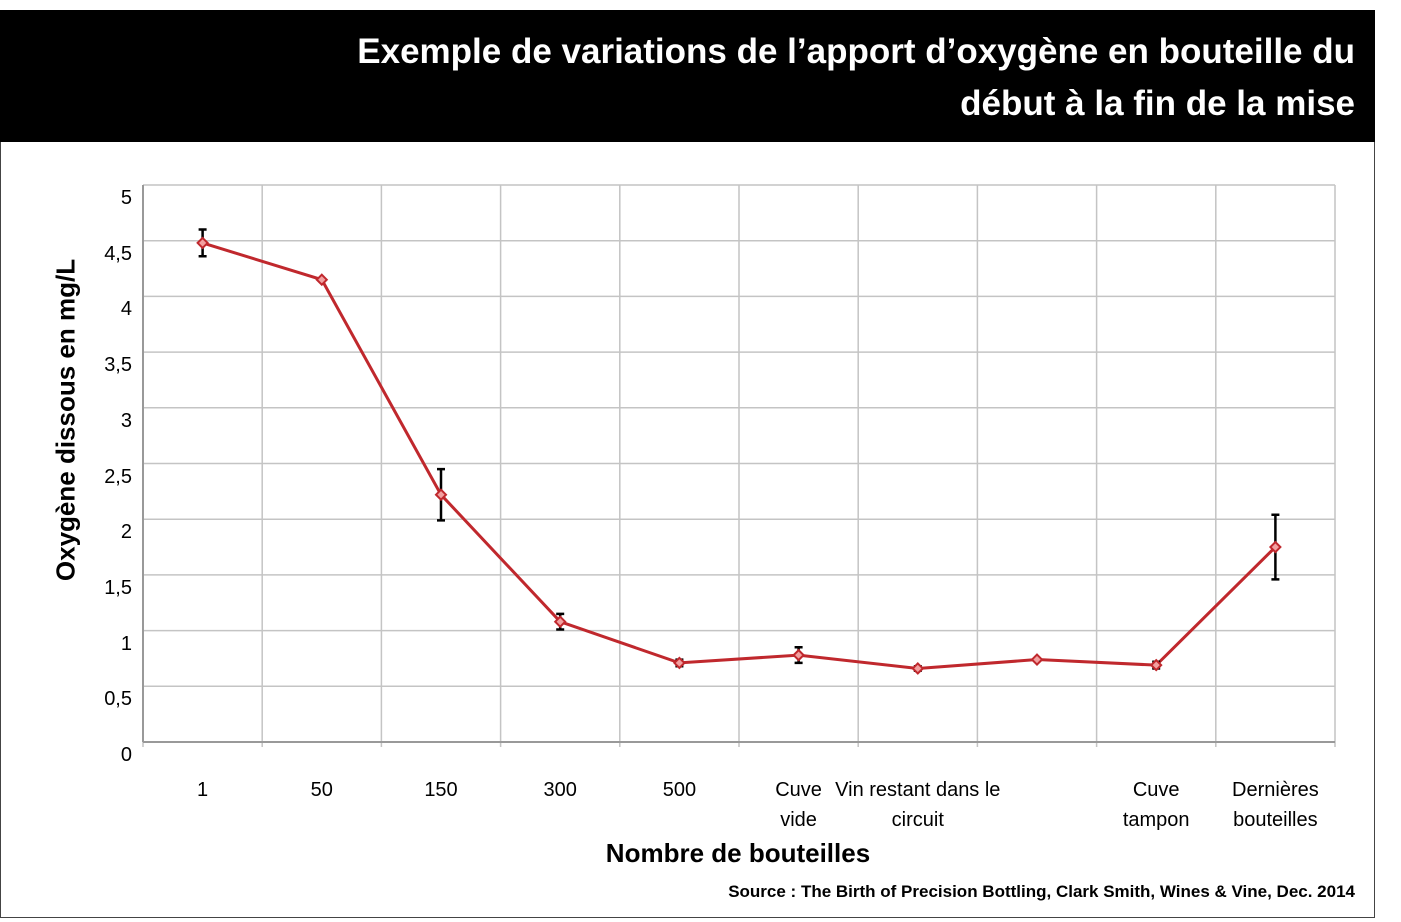 This screenshot has width=1401, height=922. What do you see at coordinates (679, 790) in the screenshot?
I see `x-tick-label: 500` at bounding box center [679, 790].